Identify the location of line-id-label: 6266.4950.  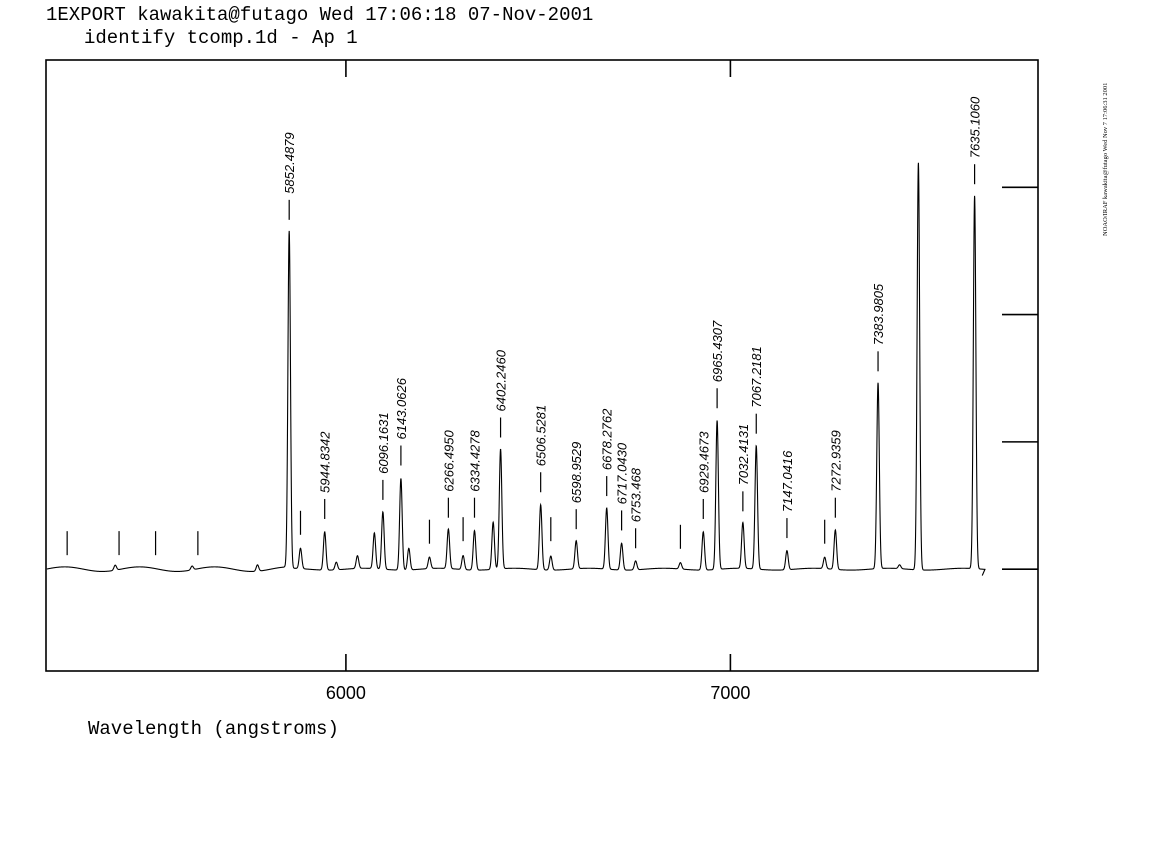
(448, 460).